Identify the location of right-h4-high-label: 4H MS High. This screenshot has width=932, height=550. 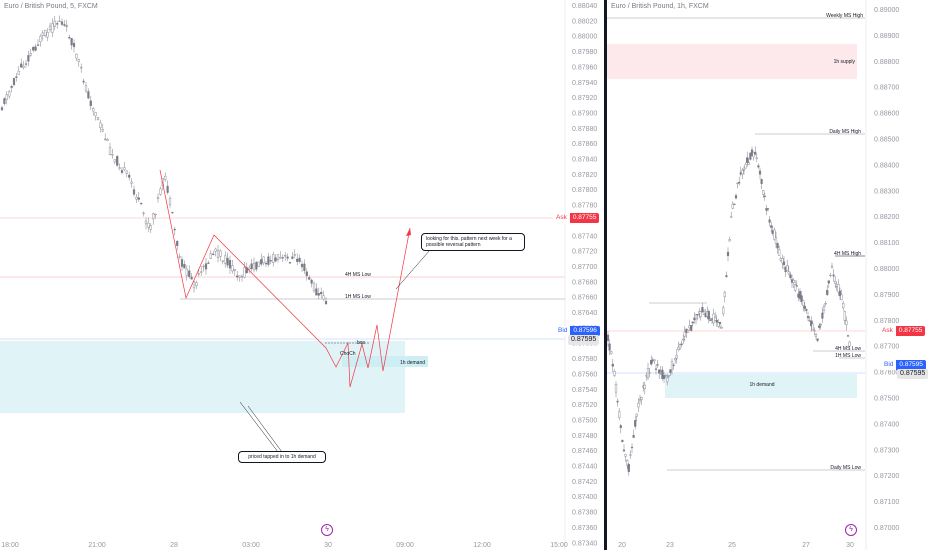
(847, 254).